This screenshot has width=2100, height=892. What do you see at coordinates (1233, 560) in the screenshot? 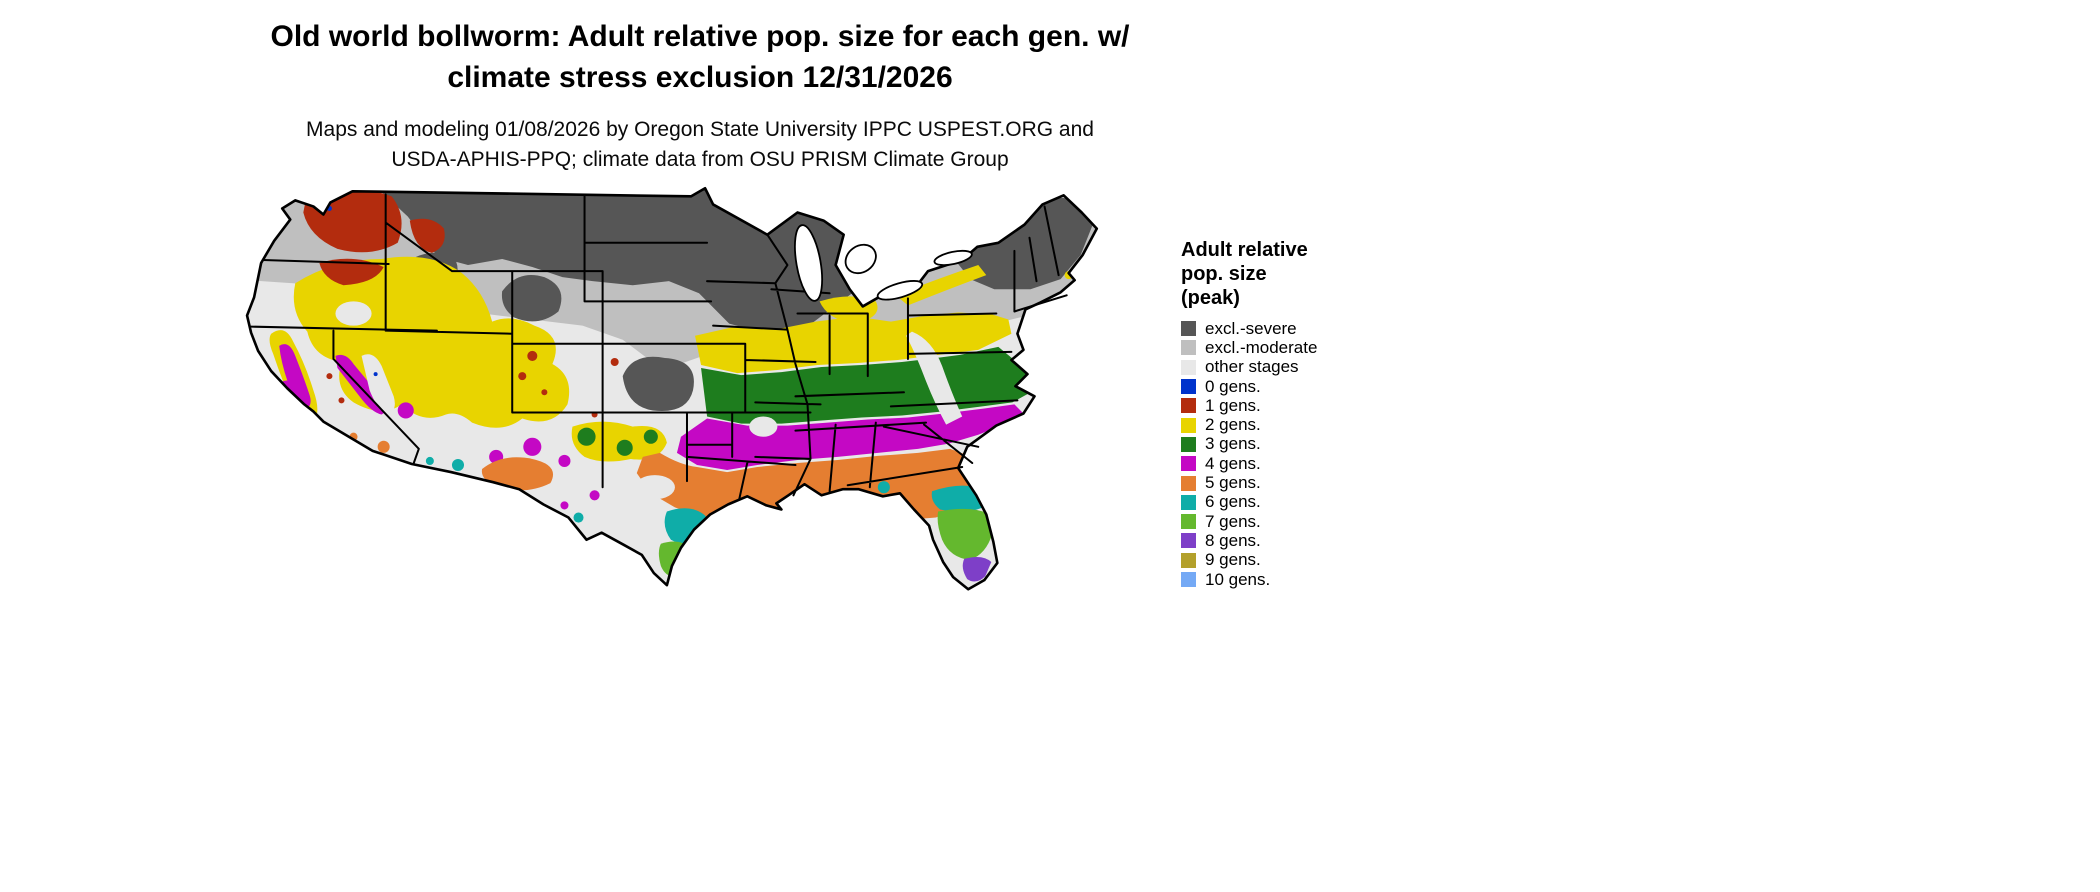
I see `legend-item-label: 9 gens.` at bounding box center [1233, 560].